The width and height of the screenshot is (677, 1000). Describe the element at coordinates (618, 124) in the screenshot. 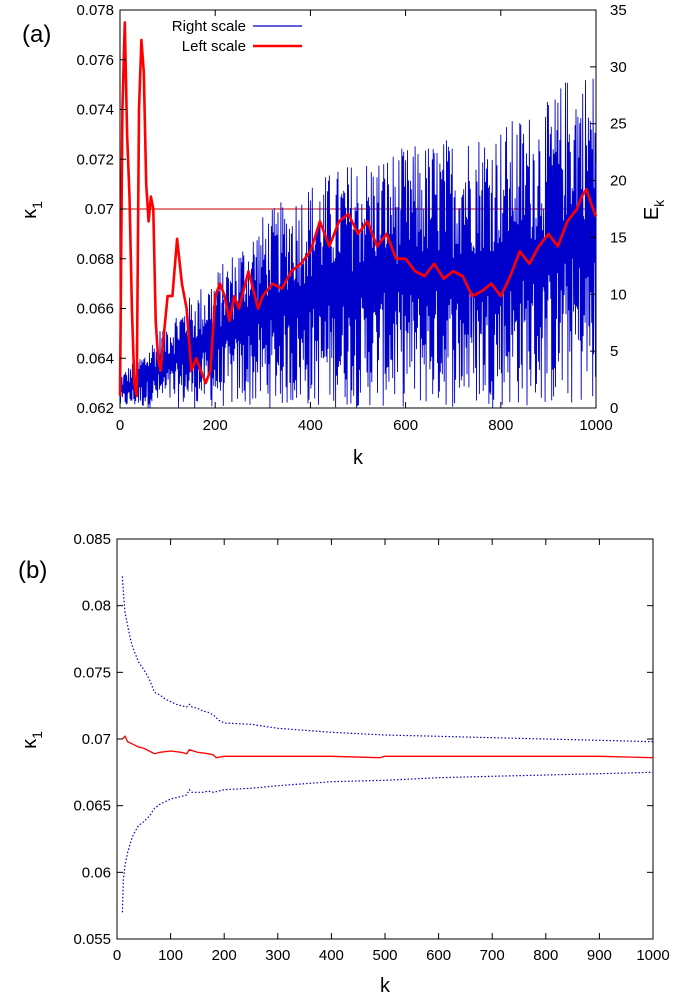

I see `y-right-tick-label: 25` at that location.